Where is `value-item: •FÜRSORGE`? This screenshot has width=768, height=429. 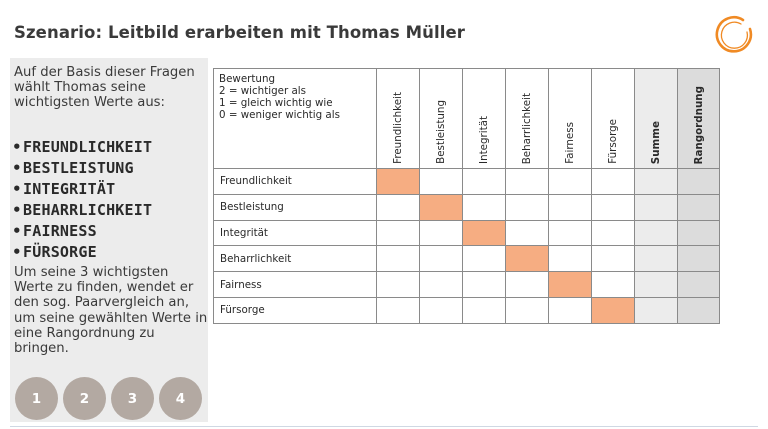
value-item: •FÜRSORGE is located at coordinates (54, 252).